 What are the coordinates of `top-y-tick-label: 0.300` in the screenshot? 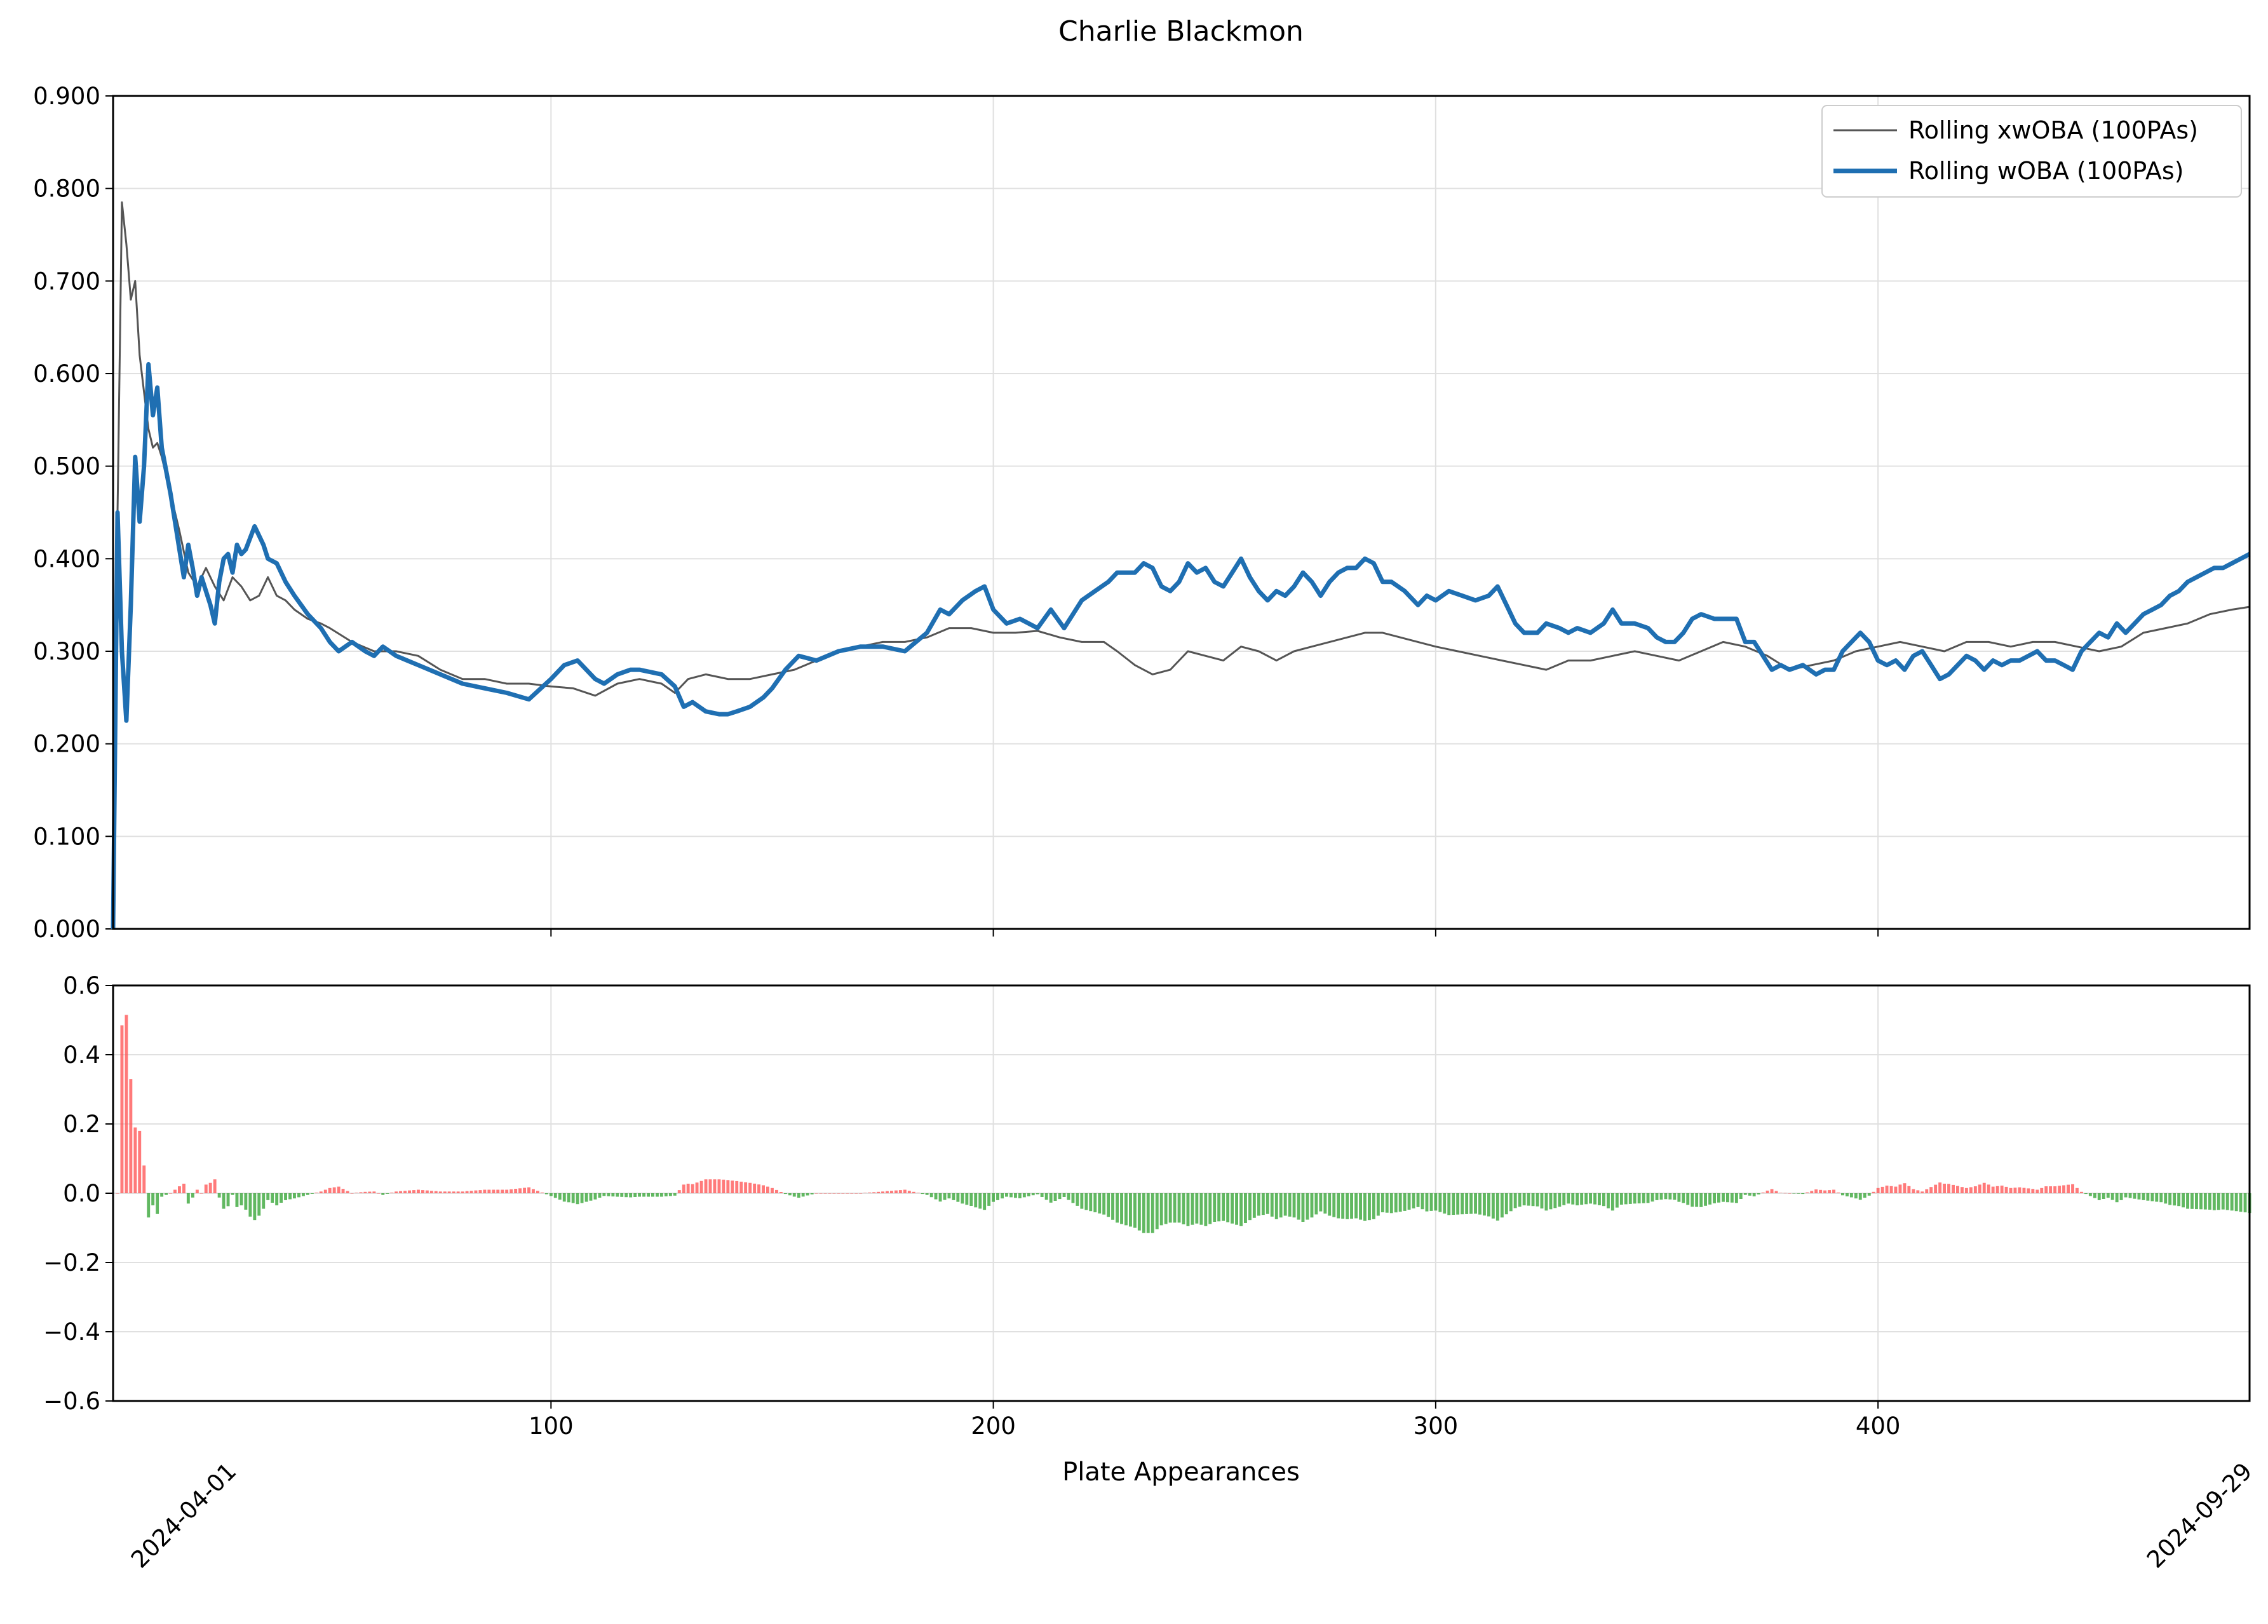 It's located at (66, 651).